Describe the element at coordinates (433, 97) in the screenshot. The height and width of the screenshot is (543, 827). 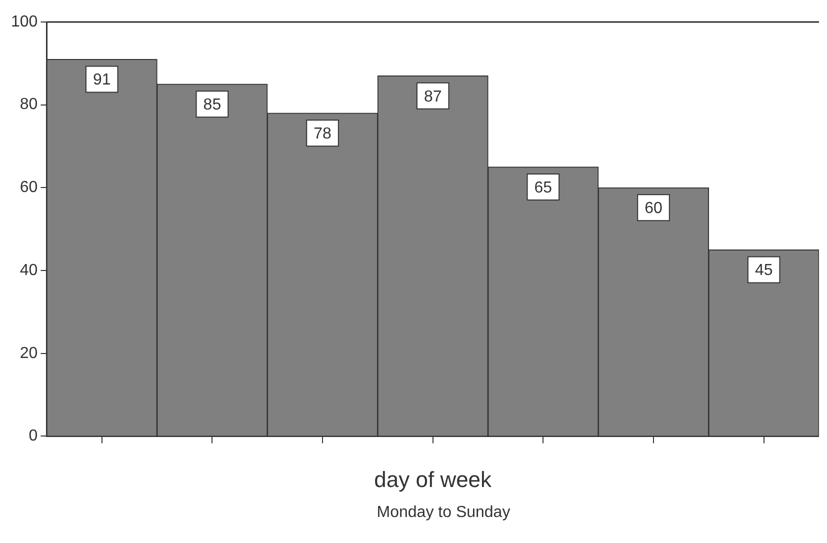
I see `data-label: 87` at that location.